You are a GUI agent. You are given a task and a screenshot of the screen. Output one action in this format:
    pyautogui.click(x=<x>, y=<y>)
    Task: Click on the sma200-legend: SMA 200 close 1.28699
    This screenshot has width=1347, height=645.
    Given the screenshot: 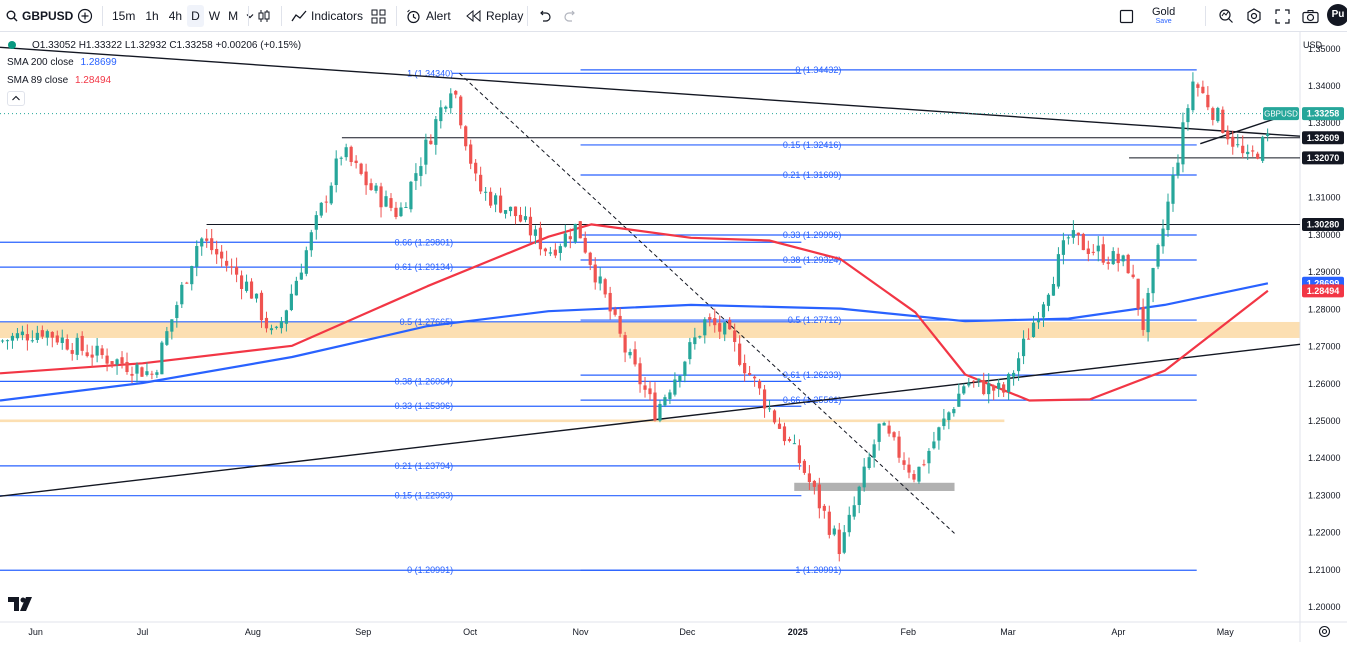 What is the action you would take?
    pyautogui.click(x=62, y=62)
    